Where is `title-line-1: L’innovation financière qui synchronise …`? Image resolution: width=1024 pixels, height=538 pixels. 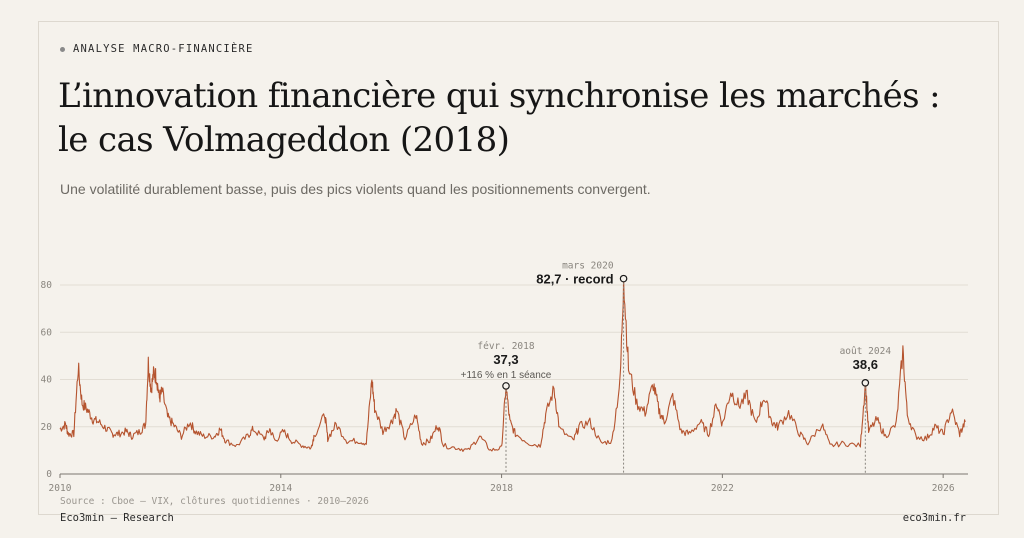 title-line-1: L’innovation financière qui synchronise … is located at coordinates (499, 96).